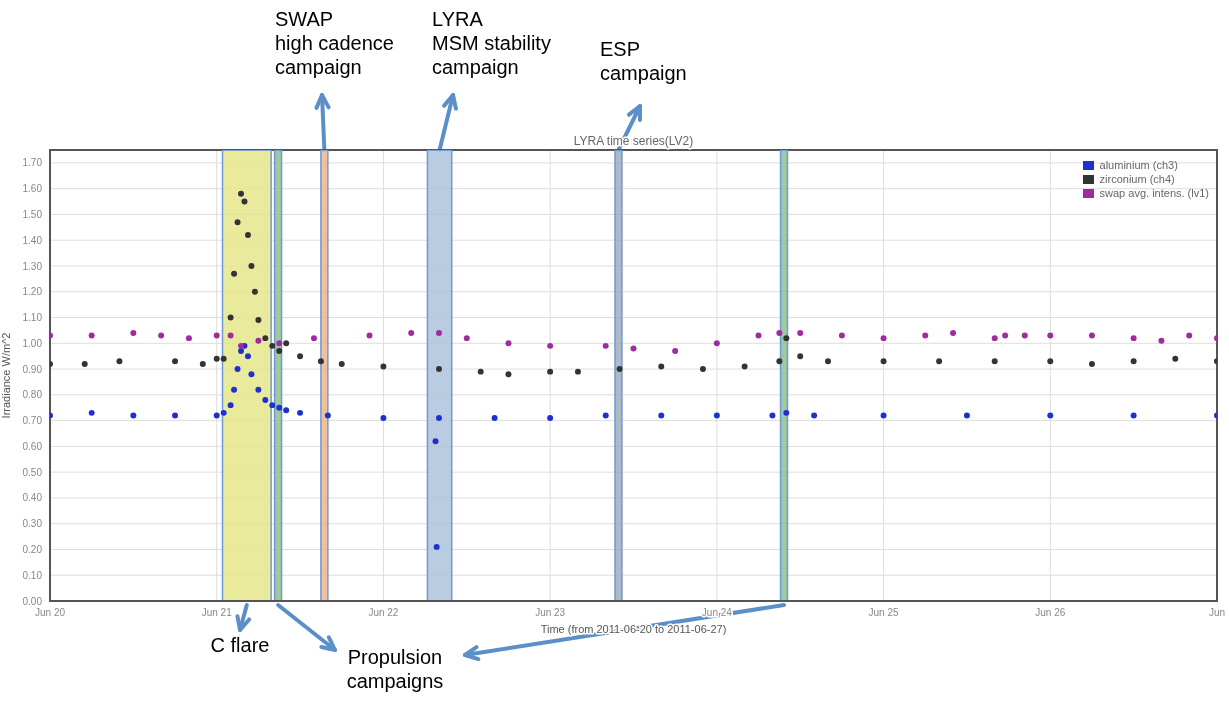 Image resolution: width=1229 pixels, height=708 pixels. What do you see at coordinates (32, 550) in the screenshot?
I see `y-tick-label: 0.20` at bounding box center [32, 550].